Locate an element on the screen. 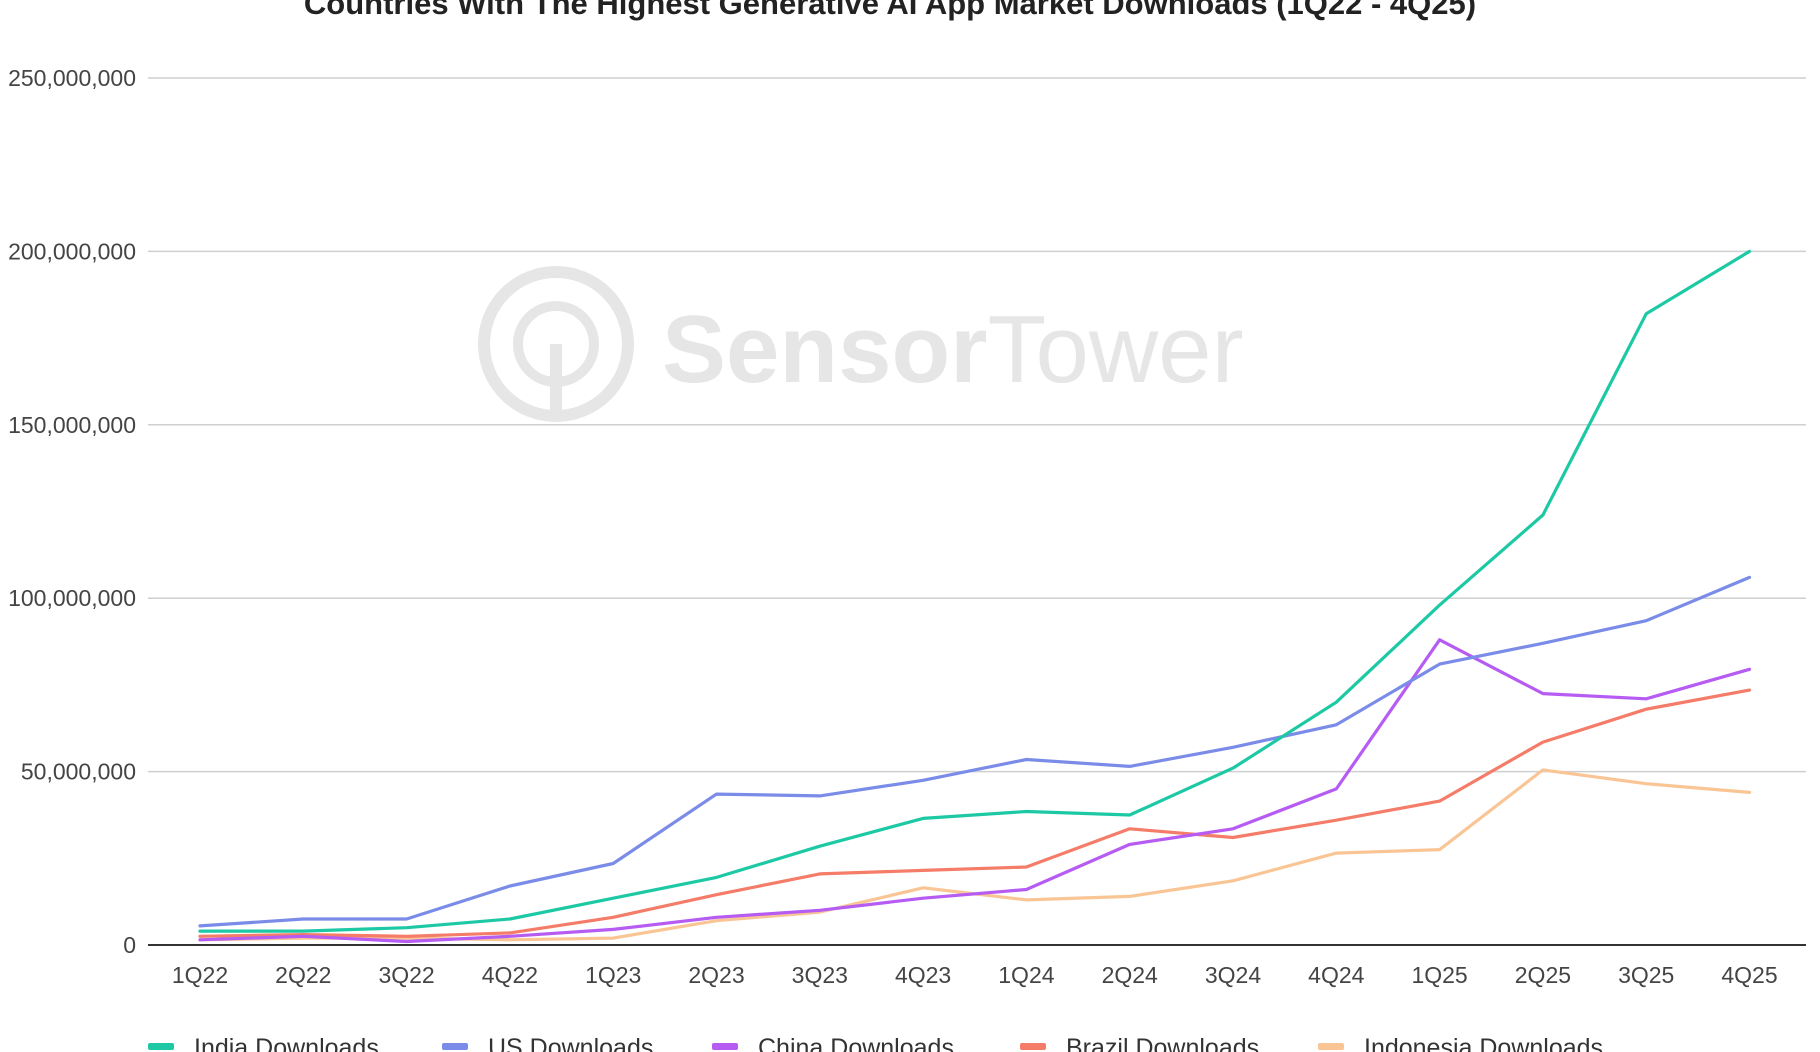 This screenshot has width=1820, height=1052. x-tick-label: 2Q23 is located at coordinates (716, 975).